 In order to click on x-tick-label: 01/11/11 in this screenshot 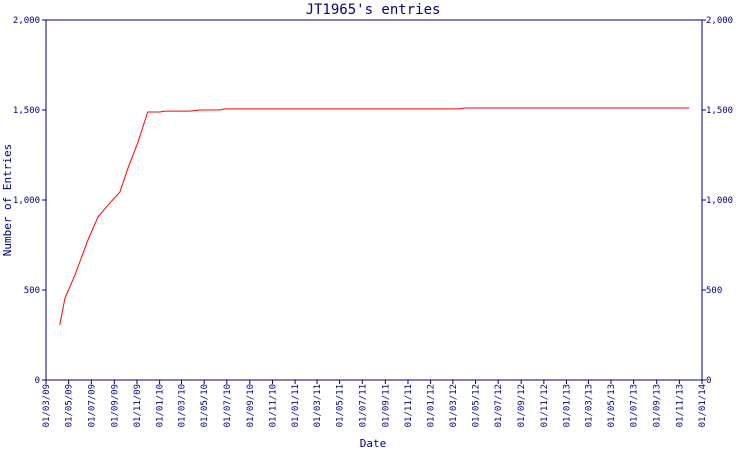, I will do `click(409, 405)`.